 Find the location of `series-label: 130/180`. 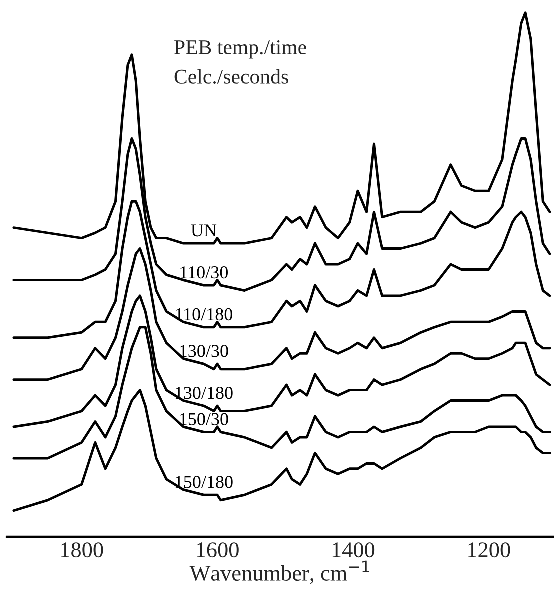

series-label: 130/180 is located at coordinates (204, 393).